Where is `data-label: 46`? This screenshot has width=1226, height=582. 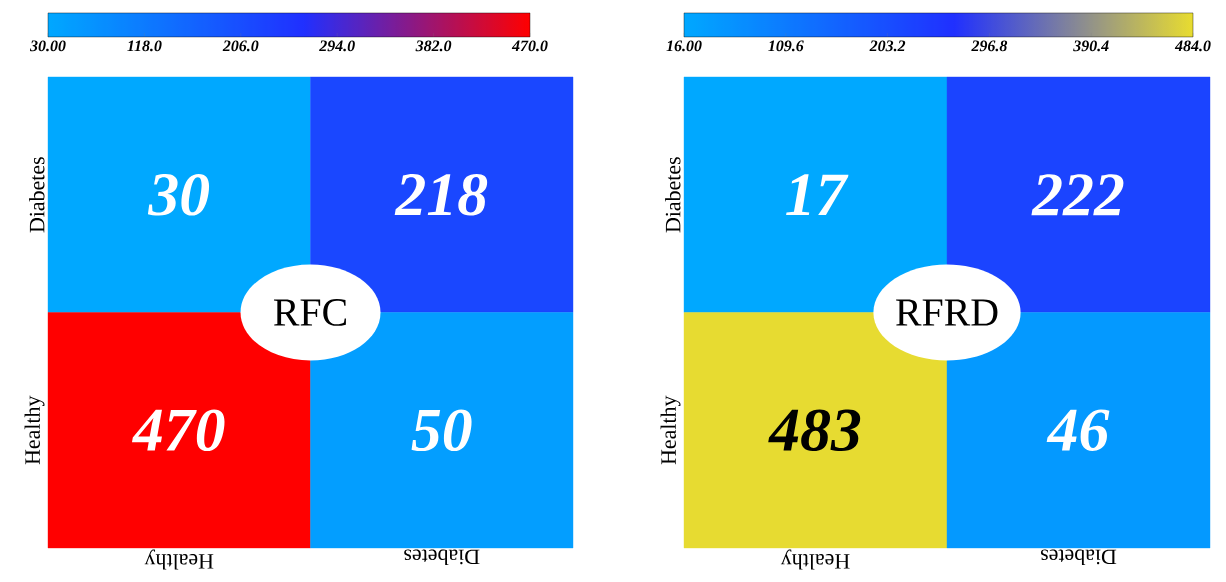
data-label: 46 is located at coordinates (1078, 430).